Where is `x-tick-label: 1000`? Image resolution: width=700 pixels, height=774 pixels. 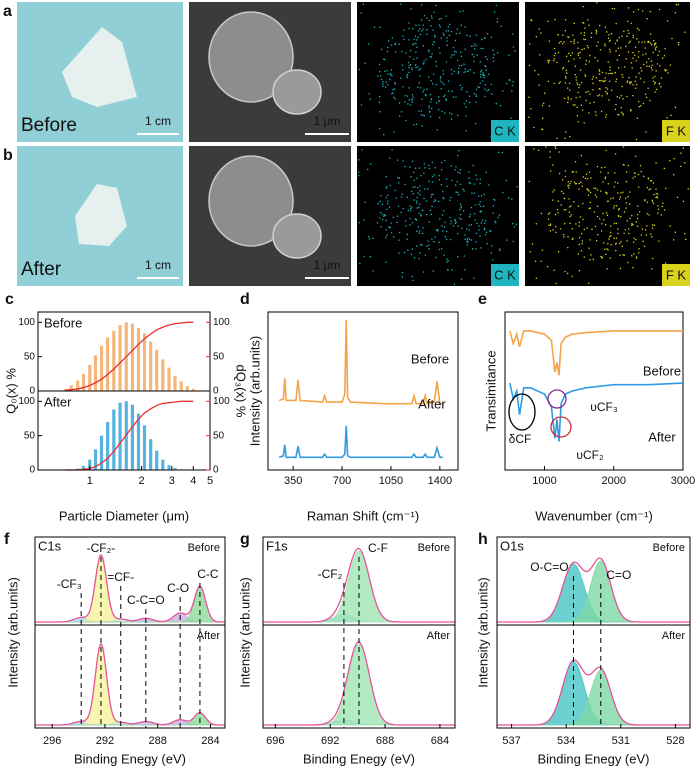 x-tick-label: 1000 is located at coordinates (544, 481).